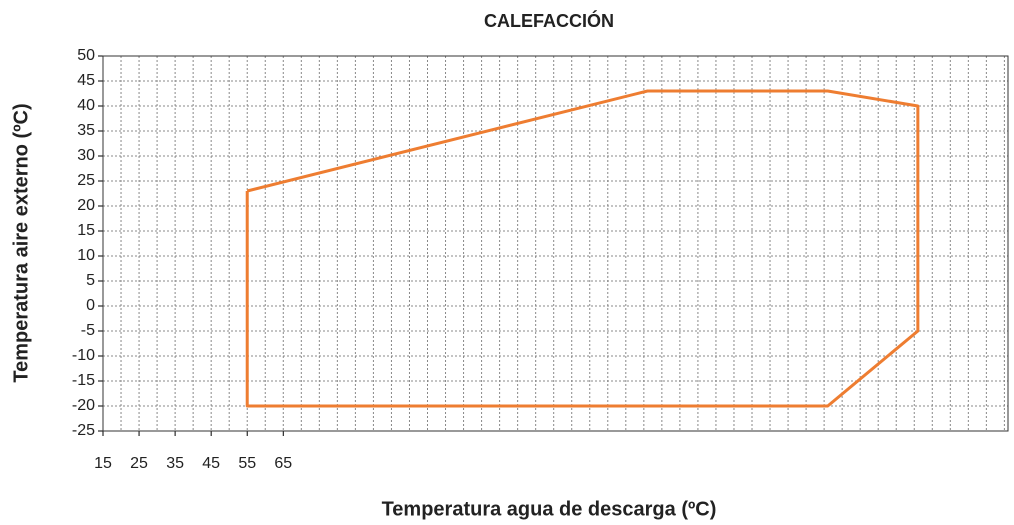  I want to click on y-tick-label: -20, so click(83, 405).